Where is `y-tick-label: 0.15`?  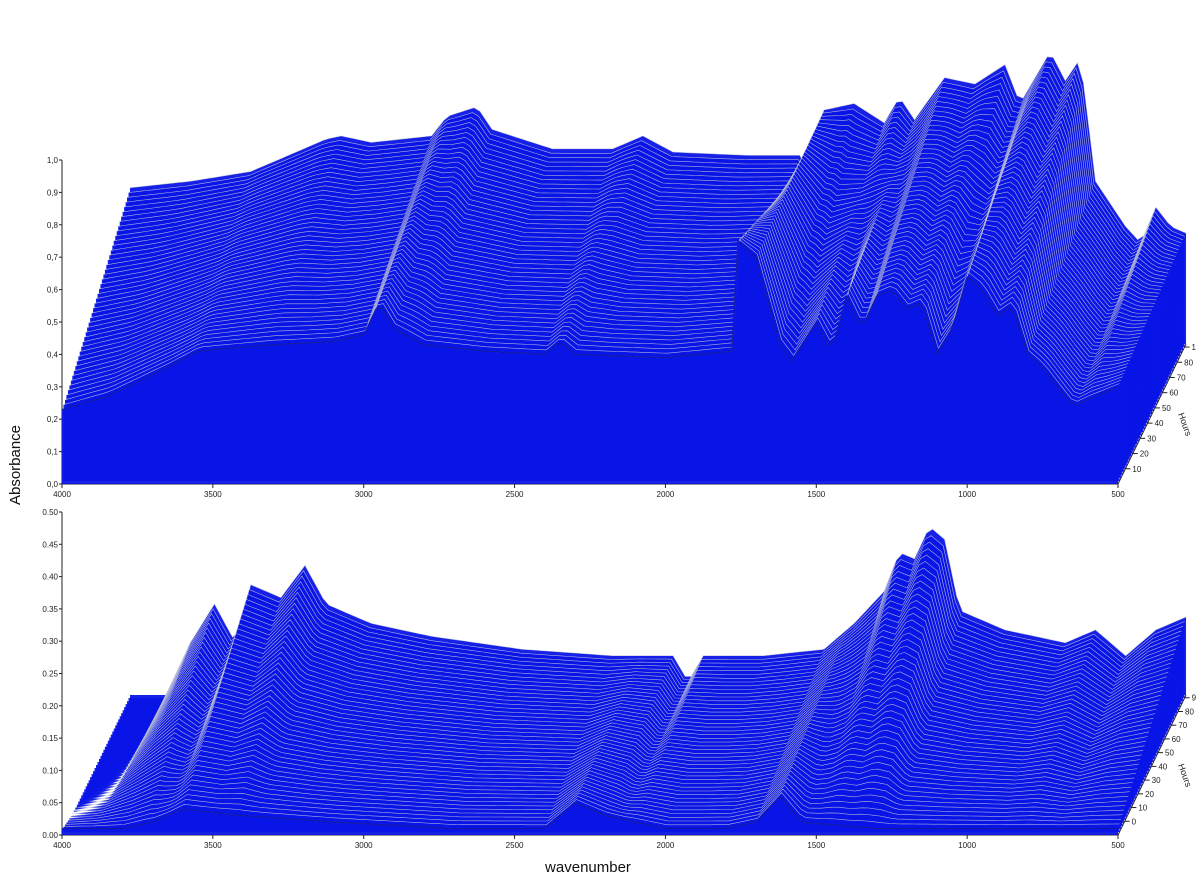 y-tick-label: 0.15 is located at coordinates (50, 738).